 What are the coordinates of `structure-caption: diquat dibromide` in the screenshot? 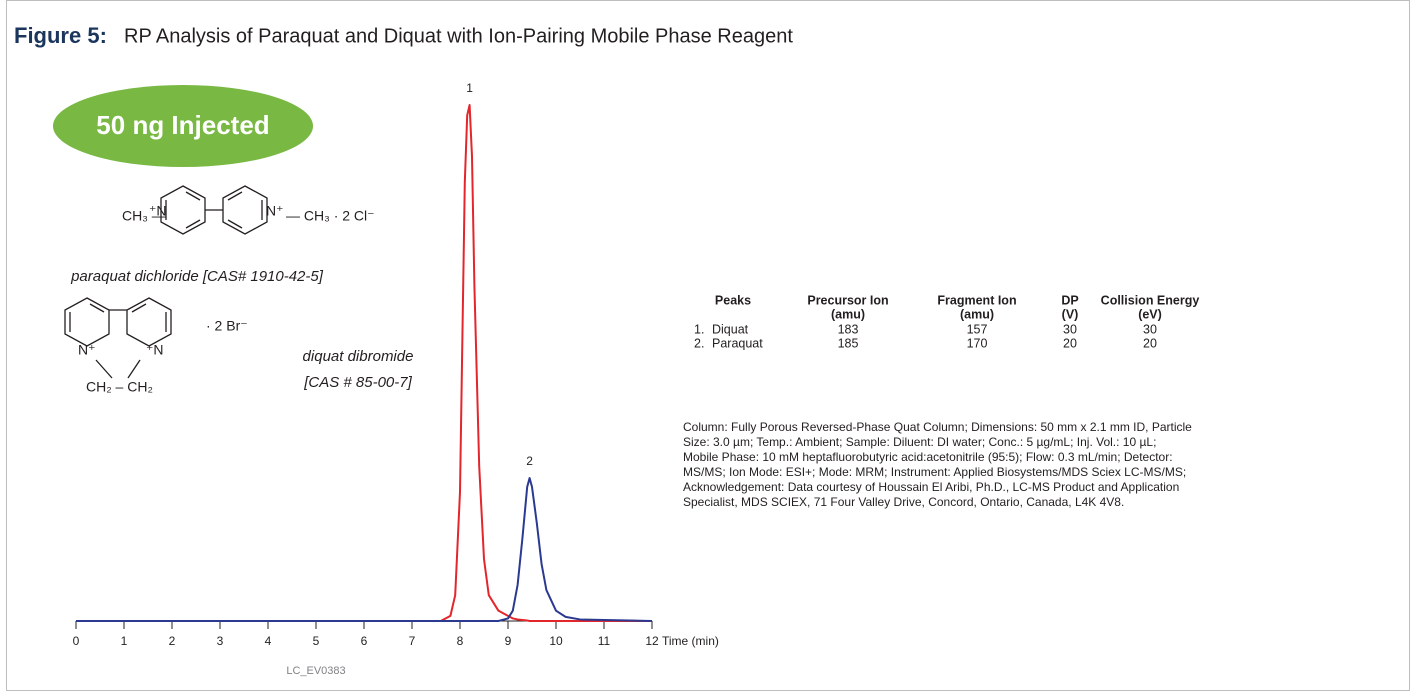 It's located at (358, 356).